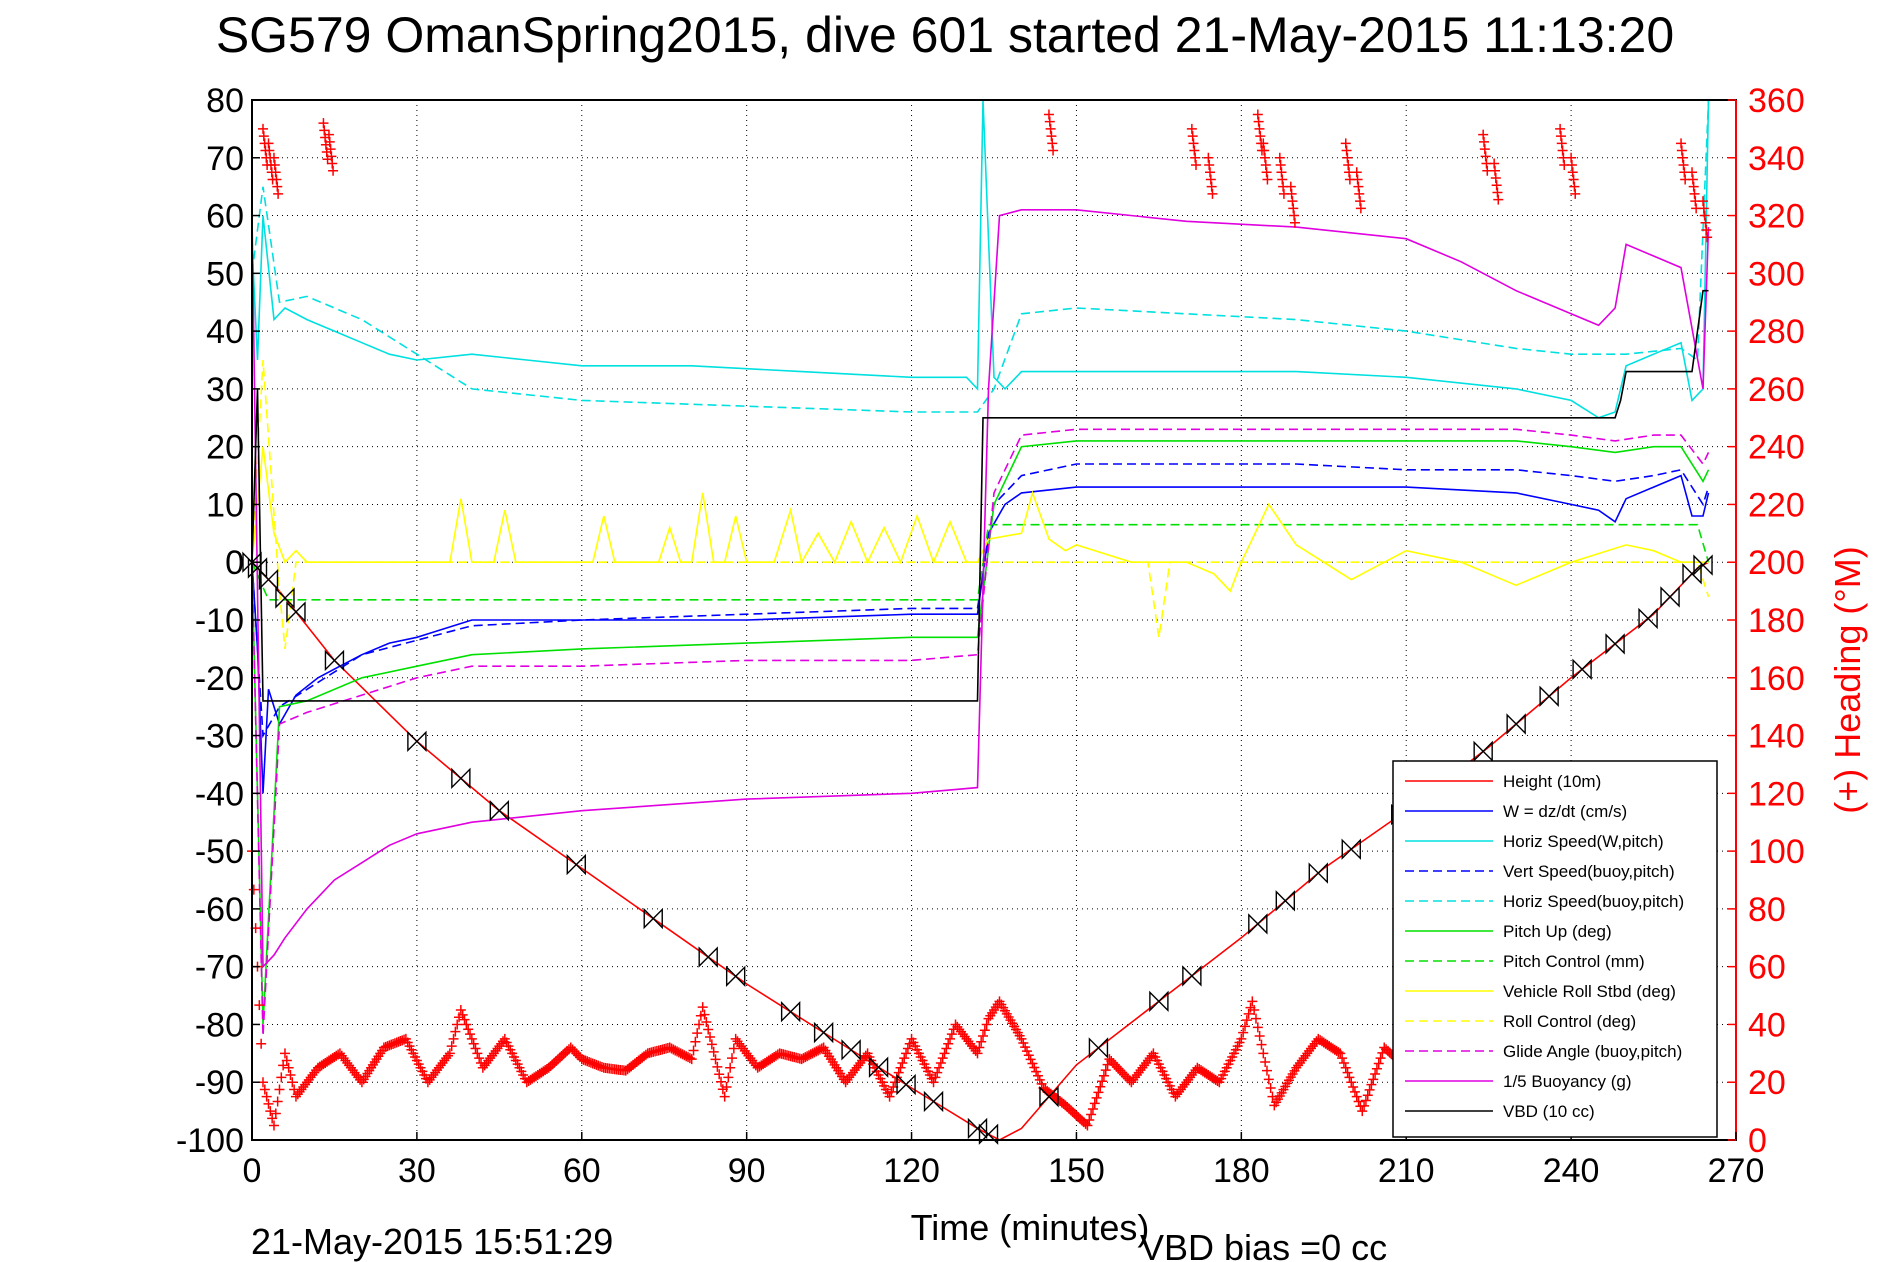 The height and width of the screenshot is (1262, 1891). What do you see at coordinates (1776, 448) in the screenshot?
I see `y2-tick-label: 240` at bounding box center [1776, 448].